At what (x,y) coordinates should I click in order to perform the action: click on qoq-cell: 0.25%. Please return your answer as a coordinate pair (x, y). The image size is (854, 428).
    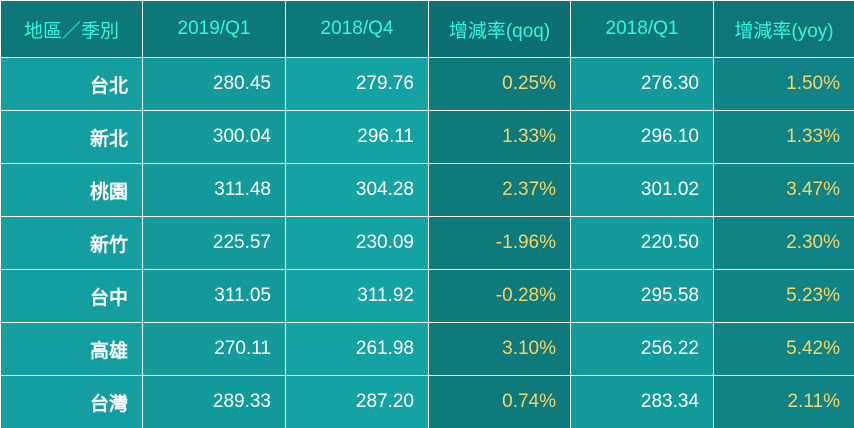
    Looking at the image, I should click on (499, 84).